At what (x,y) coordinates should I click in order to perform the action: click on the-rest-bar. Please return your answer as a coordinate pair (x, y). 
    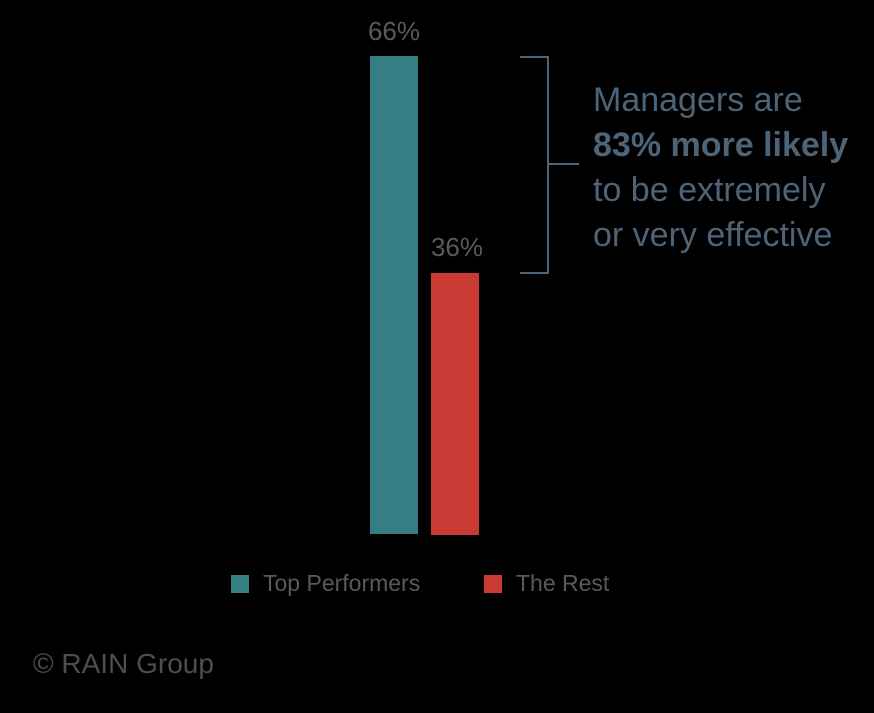
    Looking at the image, I should click on (455, 404).